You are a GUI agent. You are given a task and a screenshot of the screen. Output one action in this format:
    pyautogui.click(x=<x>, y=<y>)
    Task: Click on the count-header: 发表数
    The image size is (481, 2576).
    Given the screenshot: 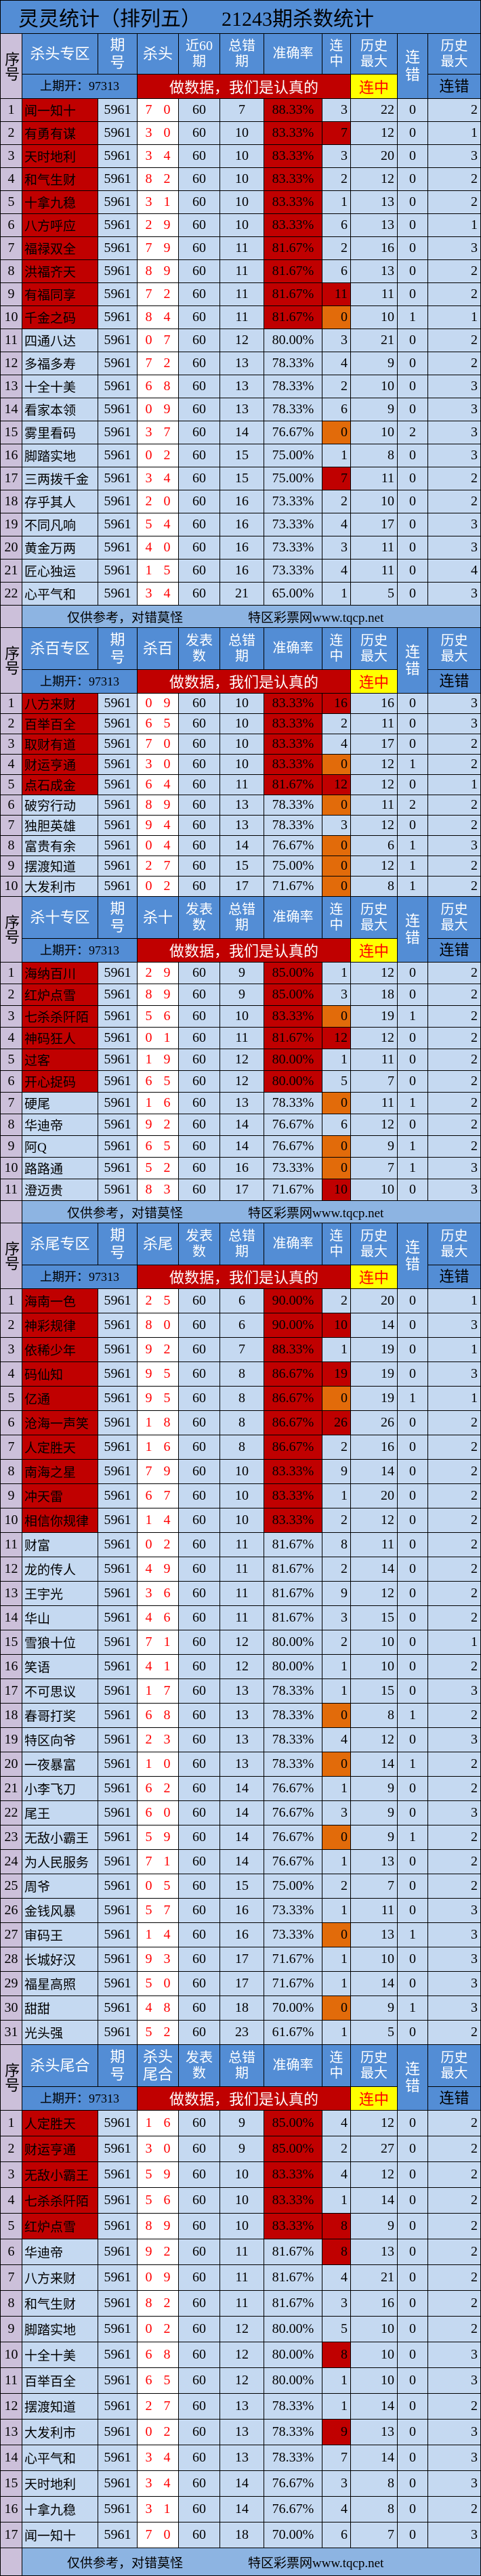 What is the action you would take?
    pyautogui.click(x=199, y=1244)
    